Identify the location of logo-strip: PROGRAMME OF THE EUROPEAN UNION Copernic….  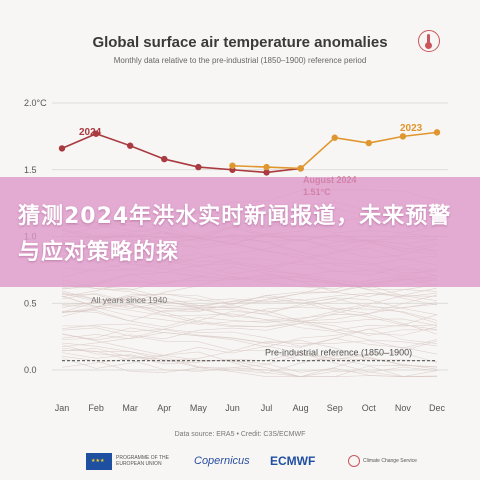
(251, 462).